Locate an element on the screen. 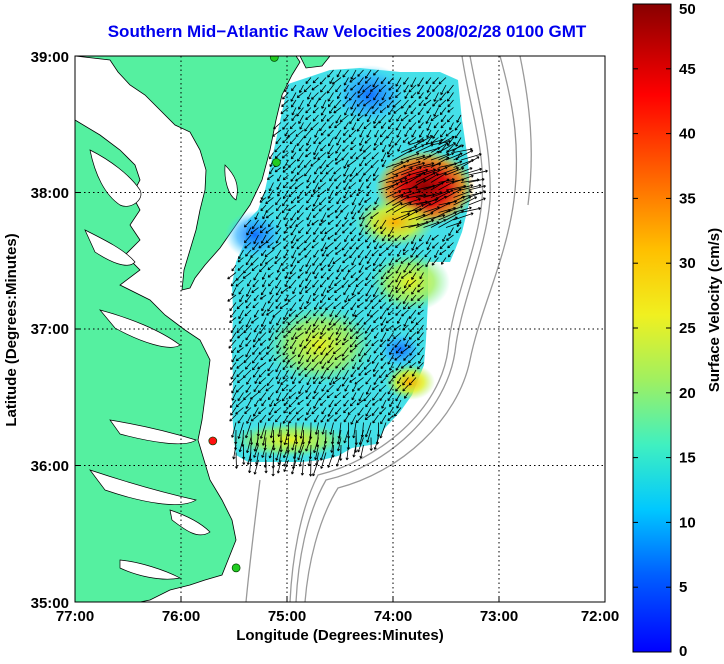  colorbar-tick-label: 35 is located at coordinates (687, 198).